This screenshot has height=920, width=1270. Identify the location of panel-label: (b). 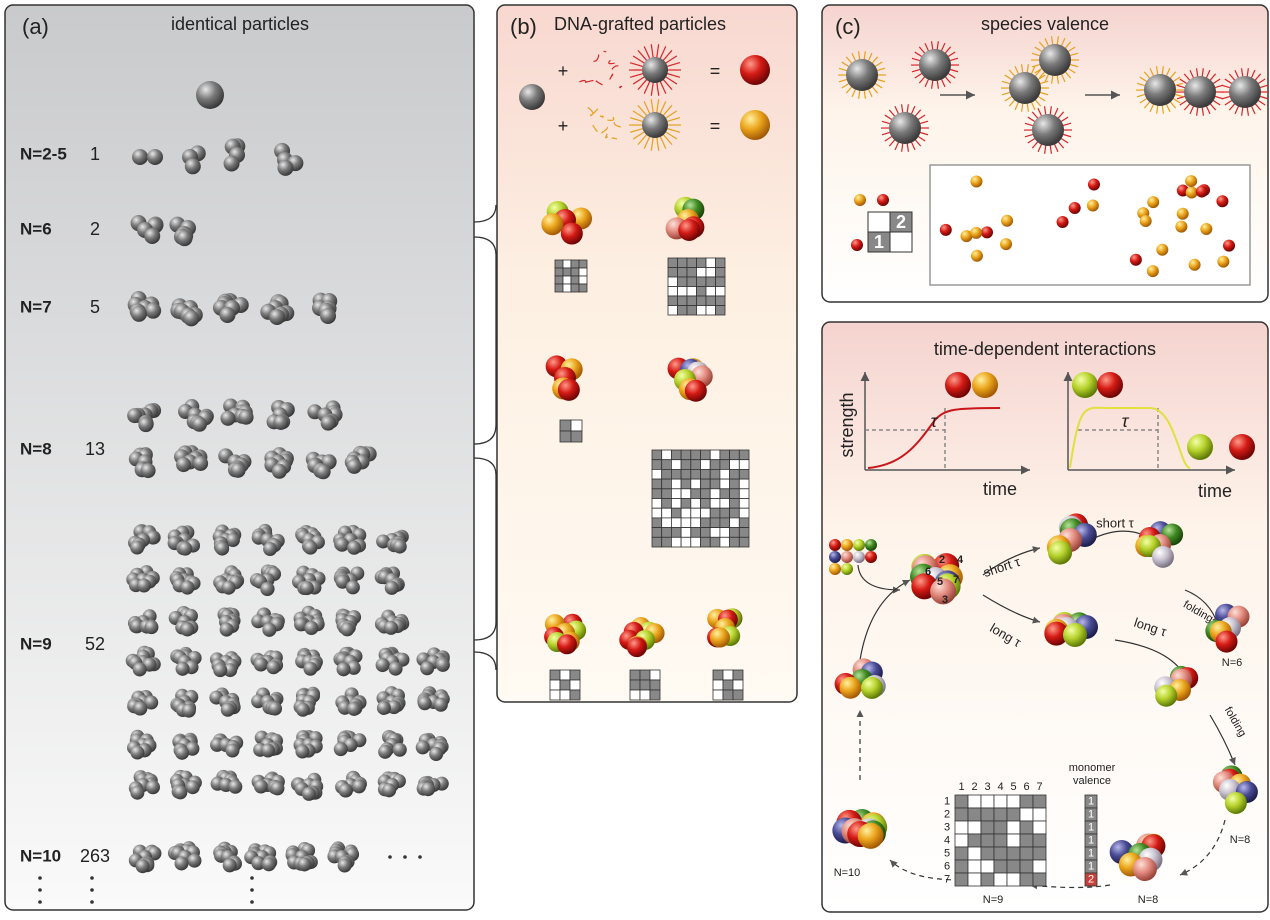
(523, 26).